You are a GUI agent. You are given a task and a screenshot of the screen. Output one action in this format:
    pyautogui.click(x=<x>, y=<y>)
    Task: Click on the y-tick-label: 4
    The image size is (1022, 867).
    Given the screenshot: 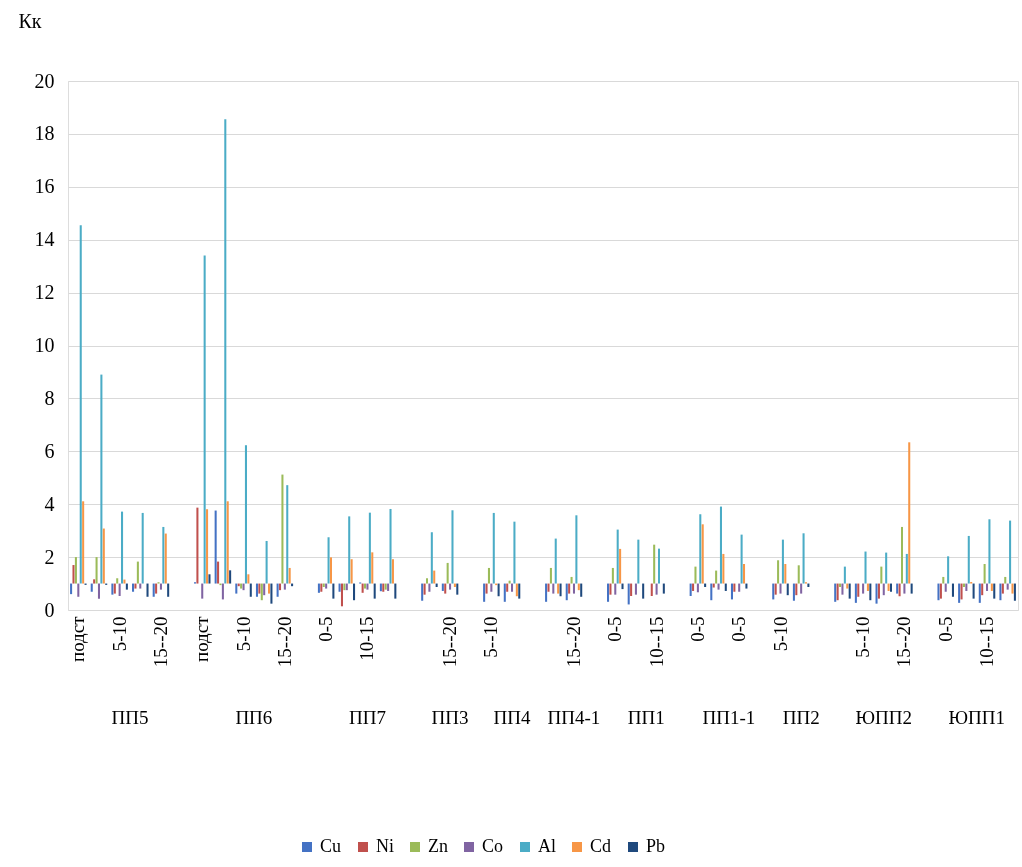 What is the action you would take?
    pyautogui.click(x=49, y=503)
    